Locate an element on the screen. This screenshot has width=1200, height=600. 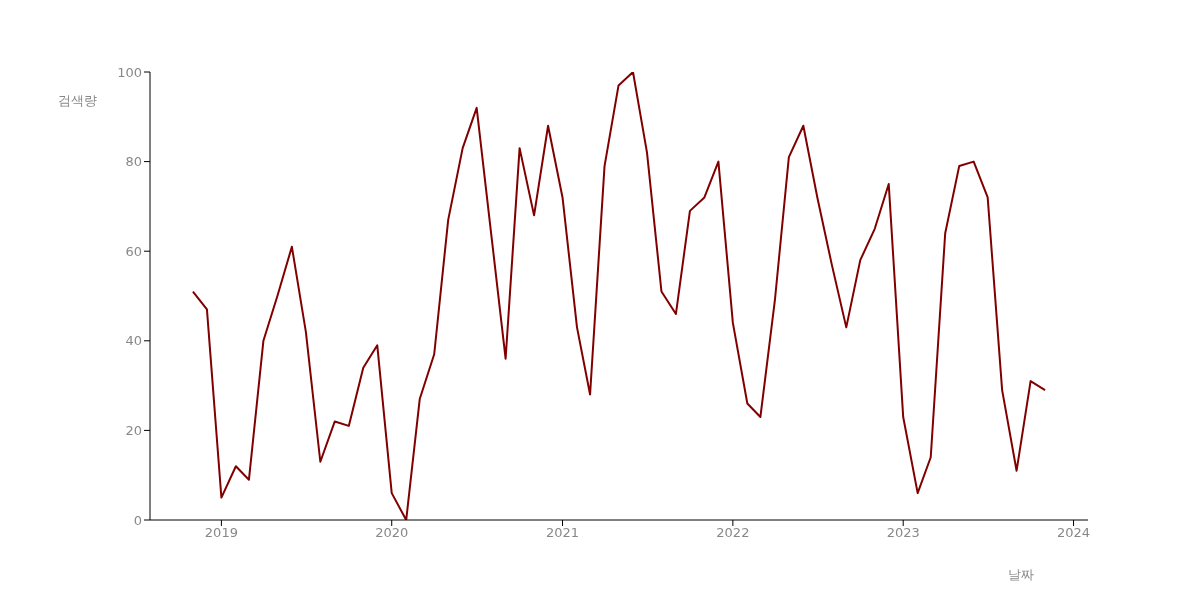
x-tick-label: 2020 is located at coordinates (392, 533).